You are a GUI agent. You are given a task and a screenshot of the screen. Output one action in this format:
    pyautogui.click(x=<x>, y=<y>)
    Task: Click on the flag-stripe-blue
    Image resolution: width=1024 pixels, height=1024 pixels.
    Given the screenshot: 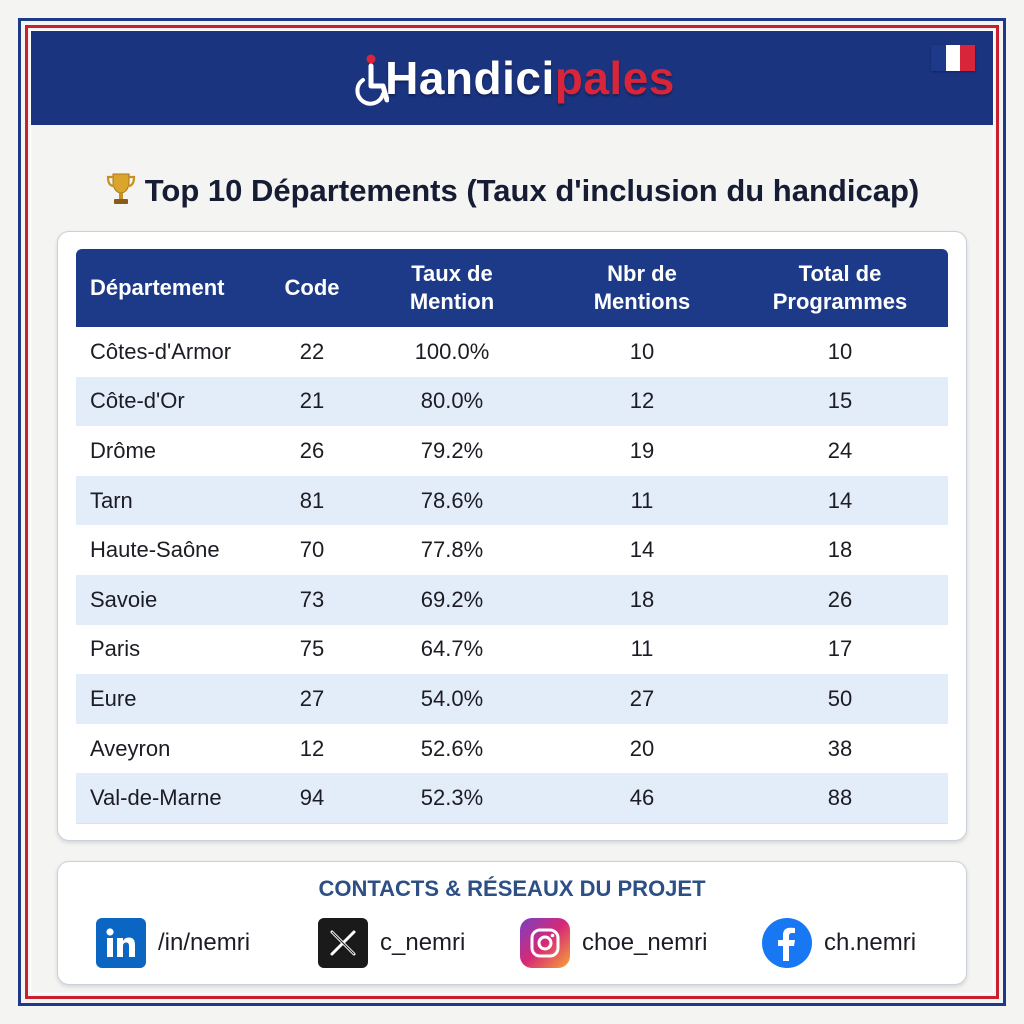 What is the action you would take?
    pyautogui.click(x=938, y=58)
    